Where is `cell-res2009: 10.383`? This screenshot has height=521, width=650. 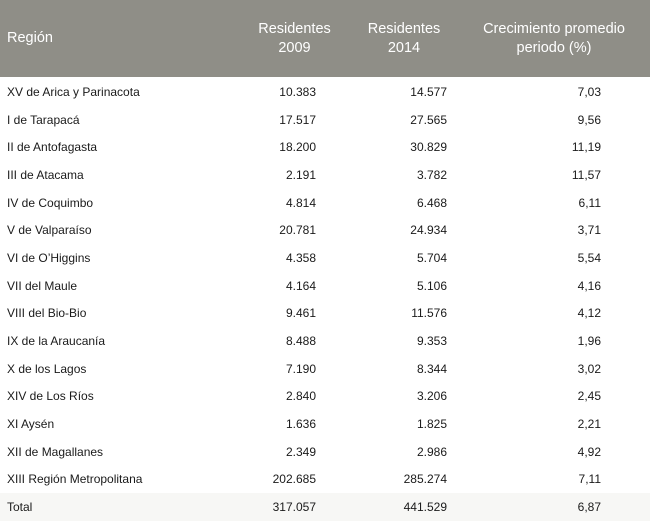 cell-res2009: 10.383 is located at coordinates (297, 91).